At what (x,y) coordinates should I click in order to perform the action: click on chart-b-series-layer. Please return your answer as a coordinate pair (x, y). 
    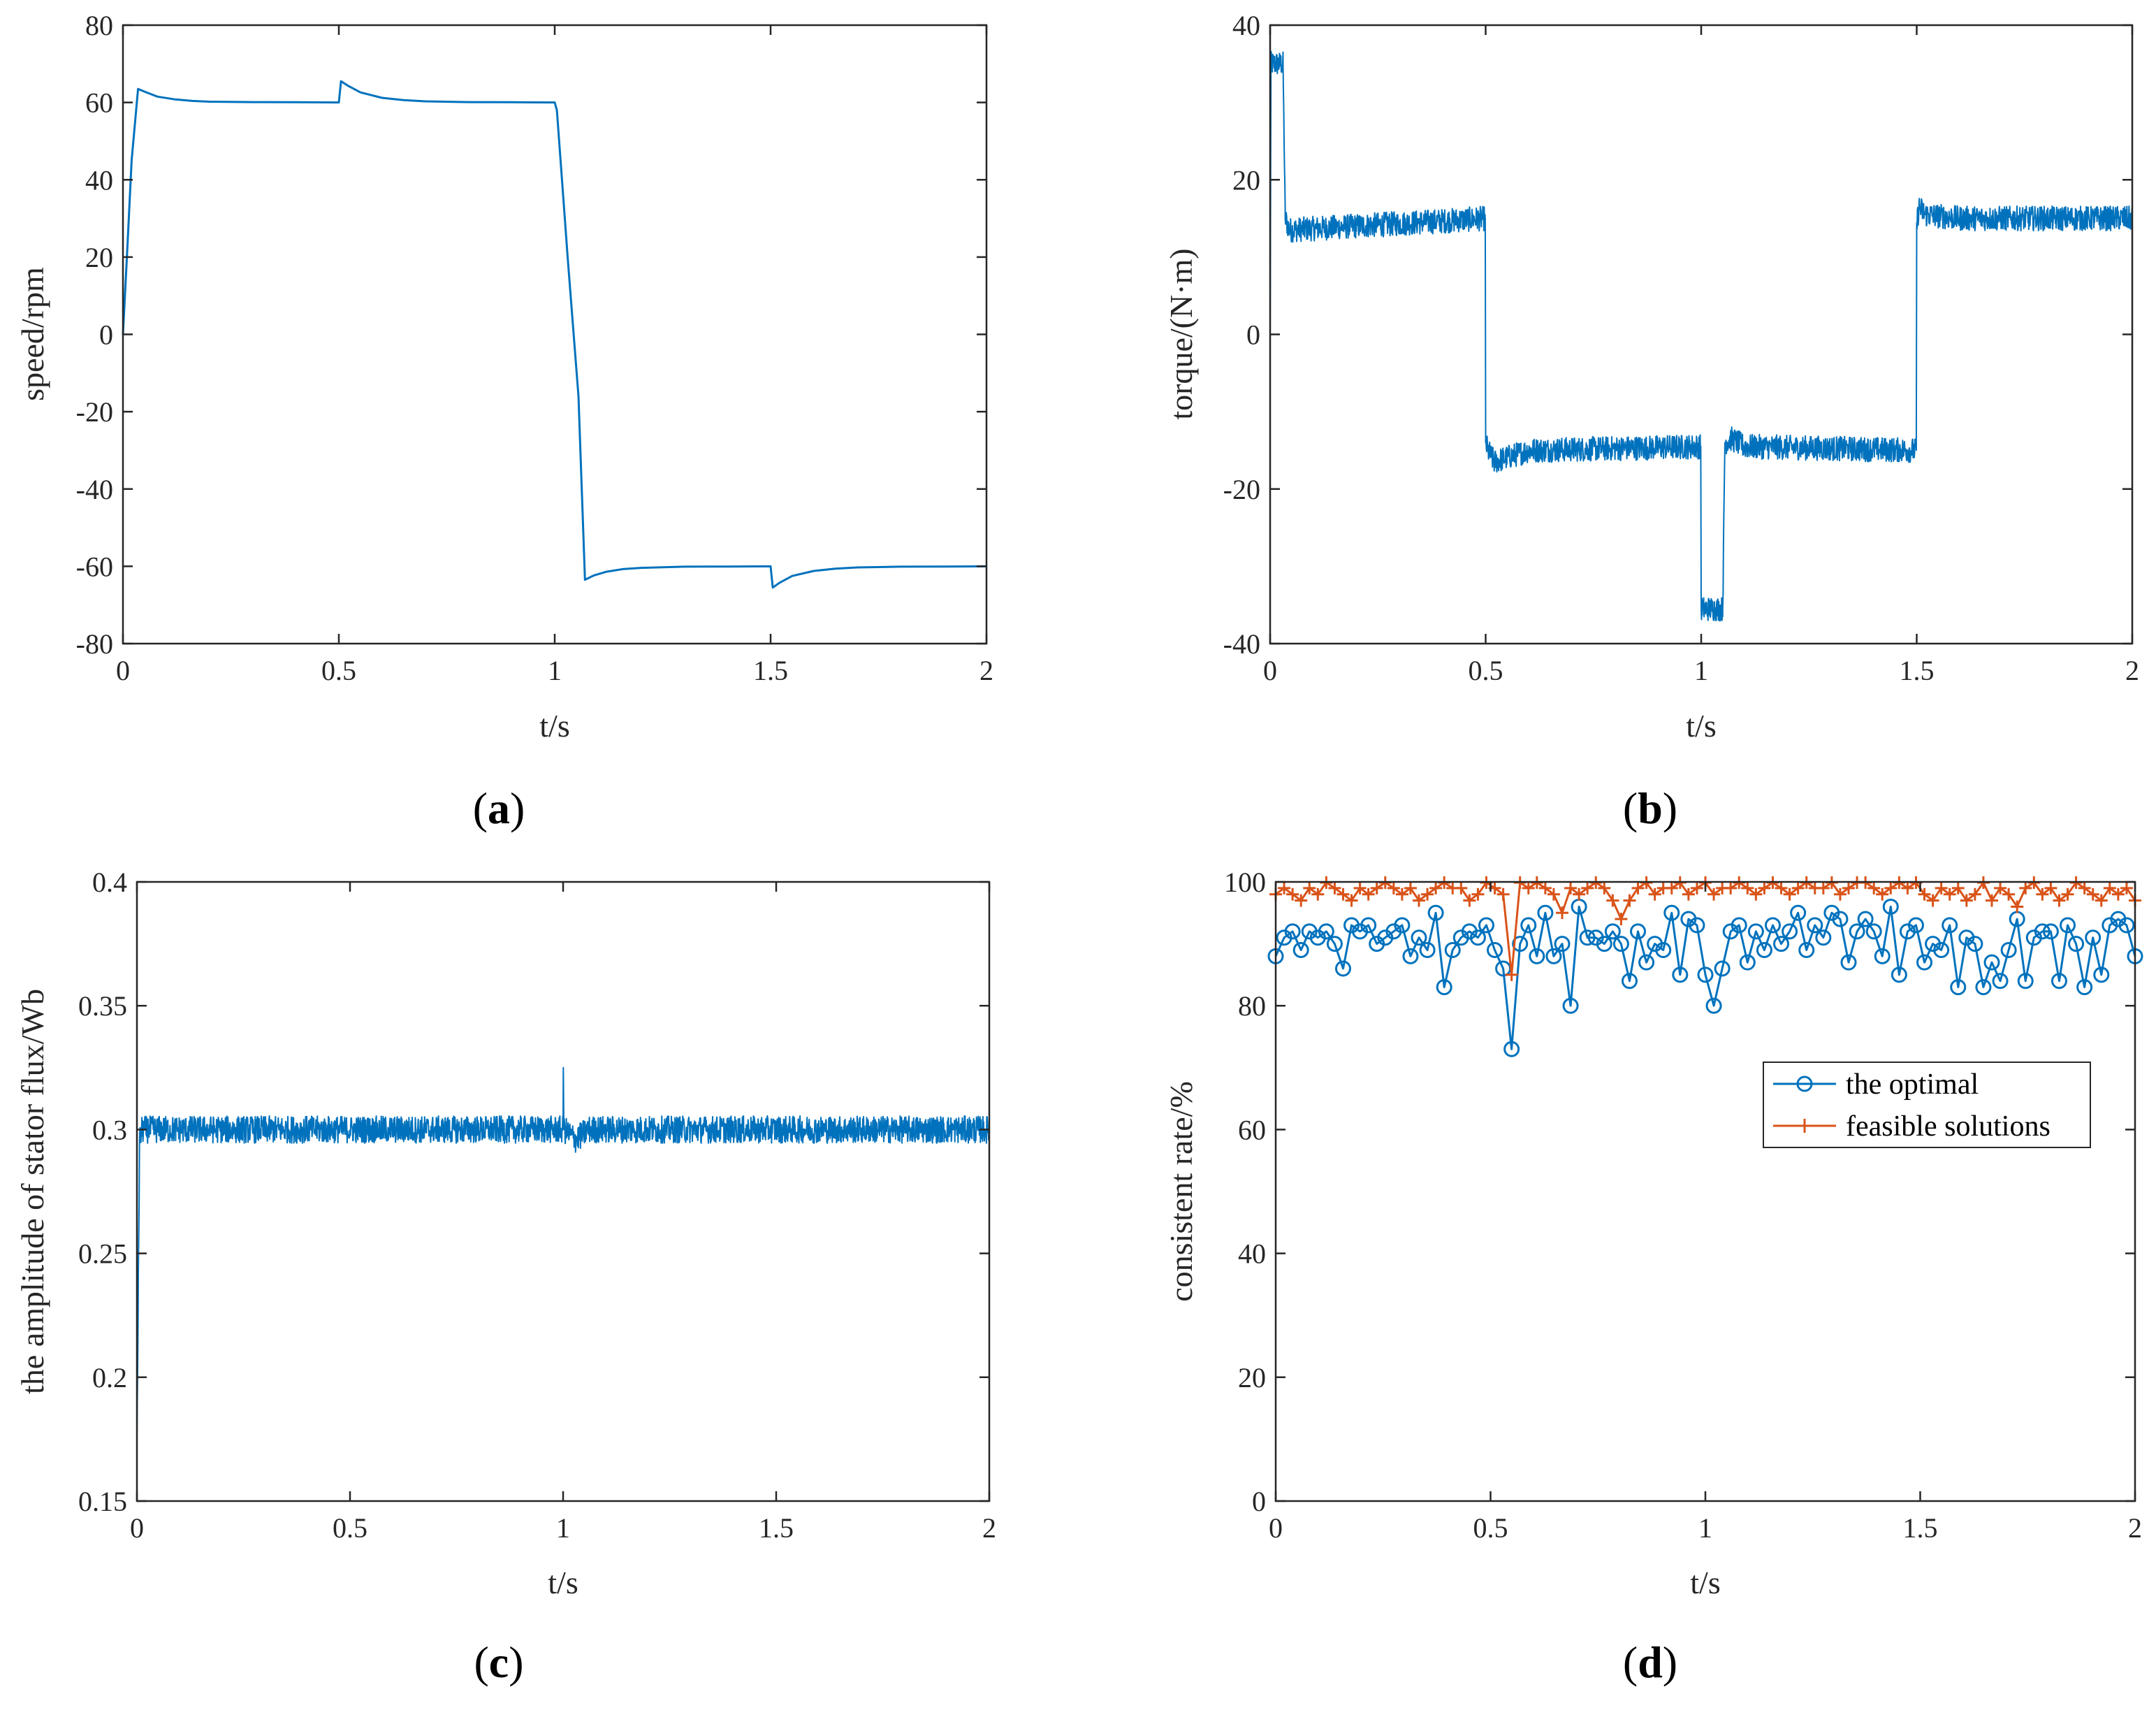
    Looking at the image, I should click on (1701, 336).